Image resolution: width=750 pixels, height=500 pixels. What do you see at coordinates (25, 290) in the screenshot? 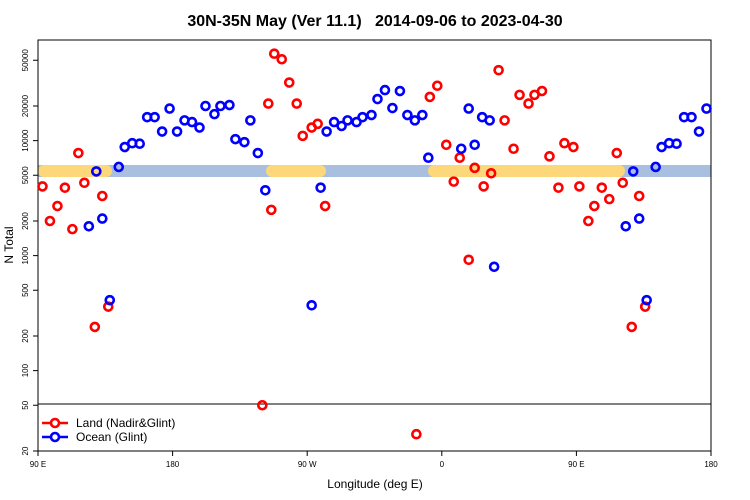
I see `y-tick-label: 500` at bounding box center [25, 290].